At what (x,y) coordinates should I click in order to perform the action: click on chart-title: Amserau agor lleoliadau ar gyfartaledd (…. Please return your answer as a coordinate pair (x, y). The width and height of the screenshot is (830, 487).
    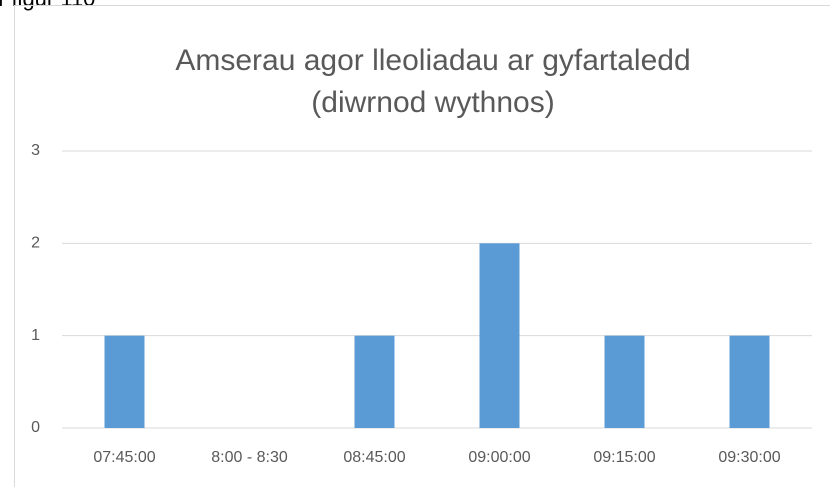
    Looking at the image, I should click on (433, 81).